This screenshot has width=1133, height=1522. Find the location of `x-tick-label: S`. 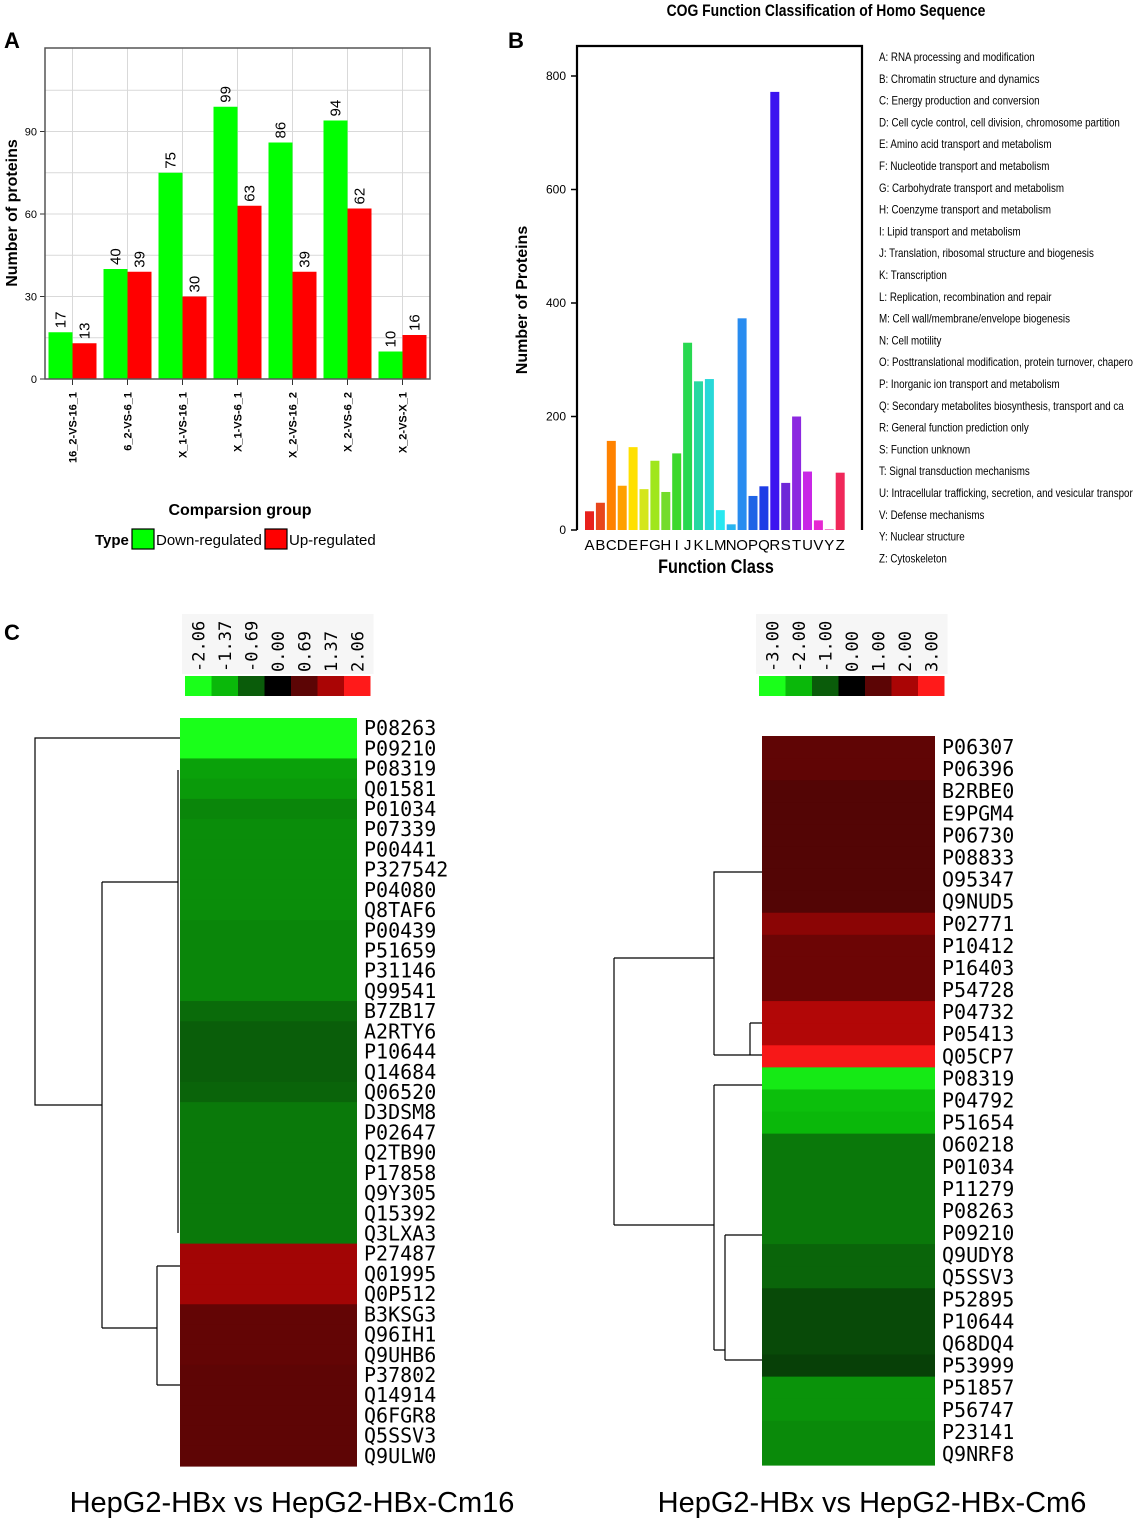

x-tick-label: S is located at coordinates (786, 545).